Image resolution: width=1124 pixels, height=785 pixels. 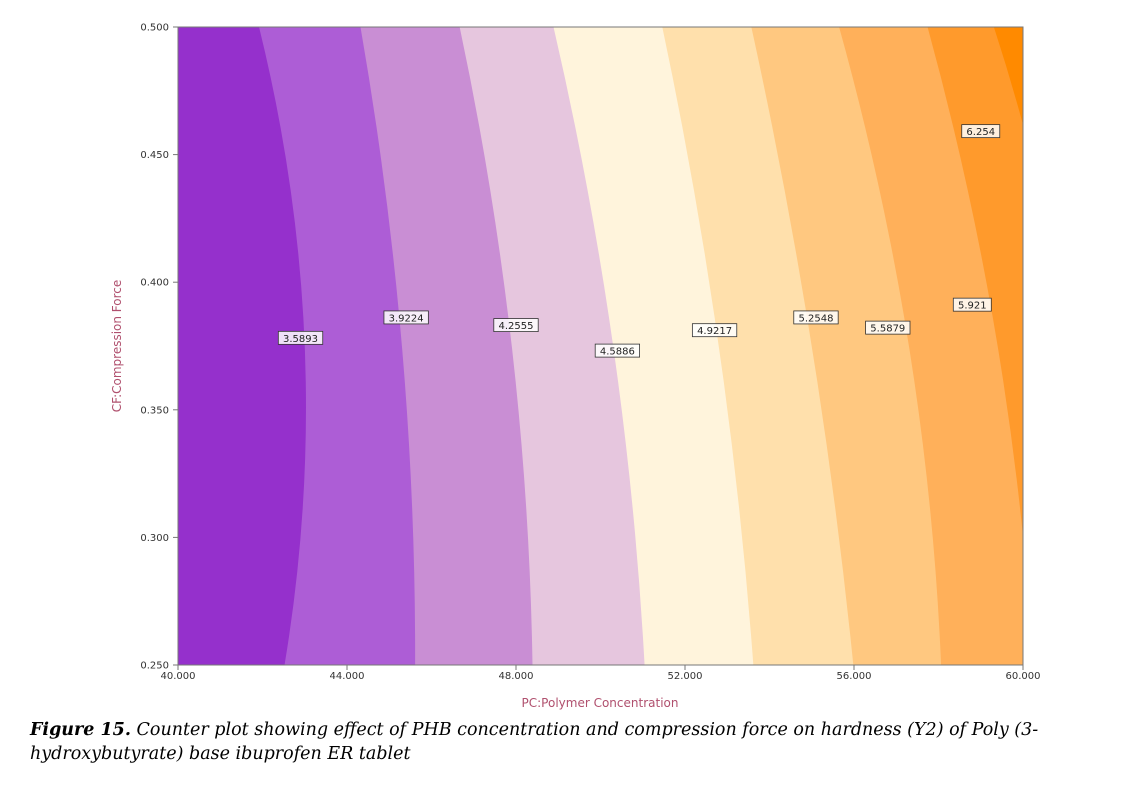 I want to click on contour-label: 6.254, so click(x=981, y=131).